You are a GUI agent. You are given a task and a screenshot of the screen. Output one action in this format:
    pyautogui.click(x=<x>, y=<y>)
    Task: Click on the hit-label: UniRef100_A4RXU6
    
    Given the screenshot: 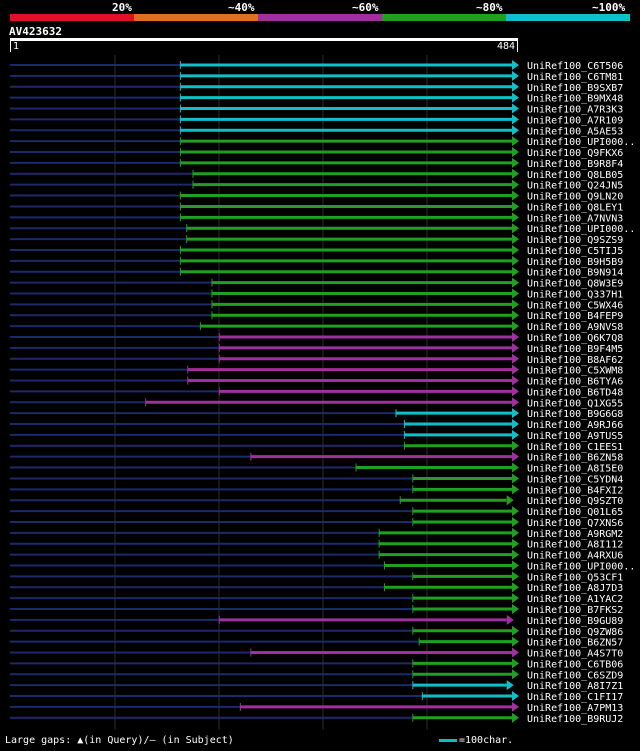 What is the action you would take?
    pyautogui.click(x=575, y=556)
    